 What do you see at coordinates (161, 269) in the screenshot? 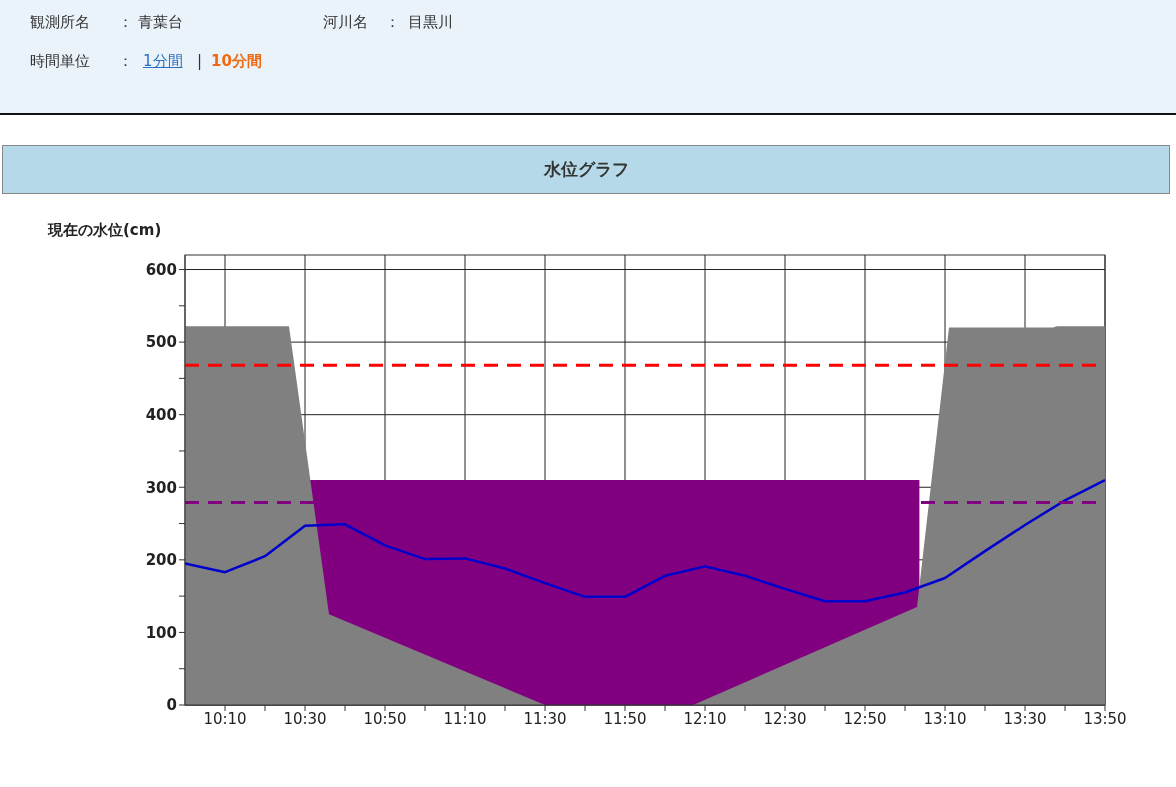
I see `y-tick-label: 600` at bounding box center [161, 269].